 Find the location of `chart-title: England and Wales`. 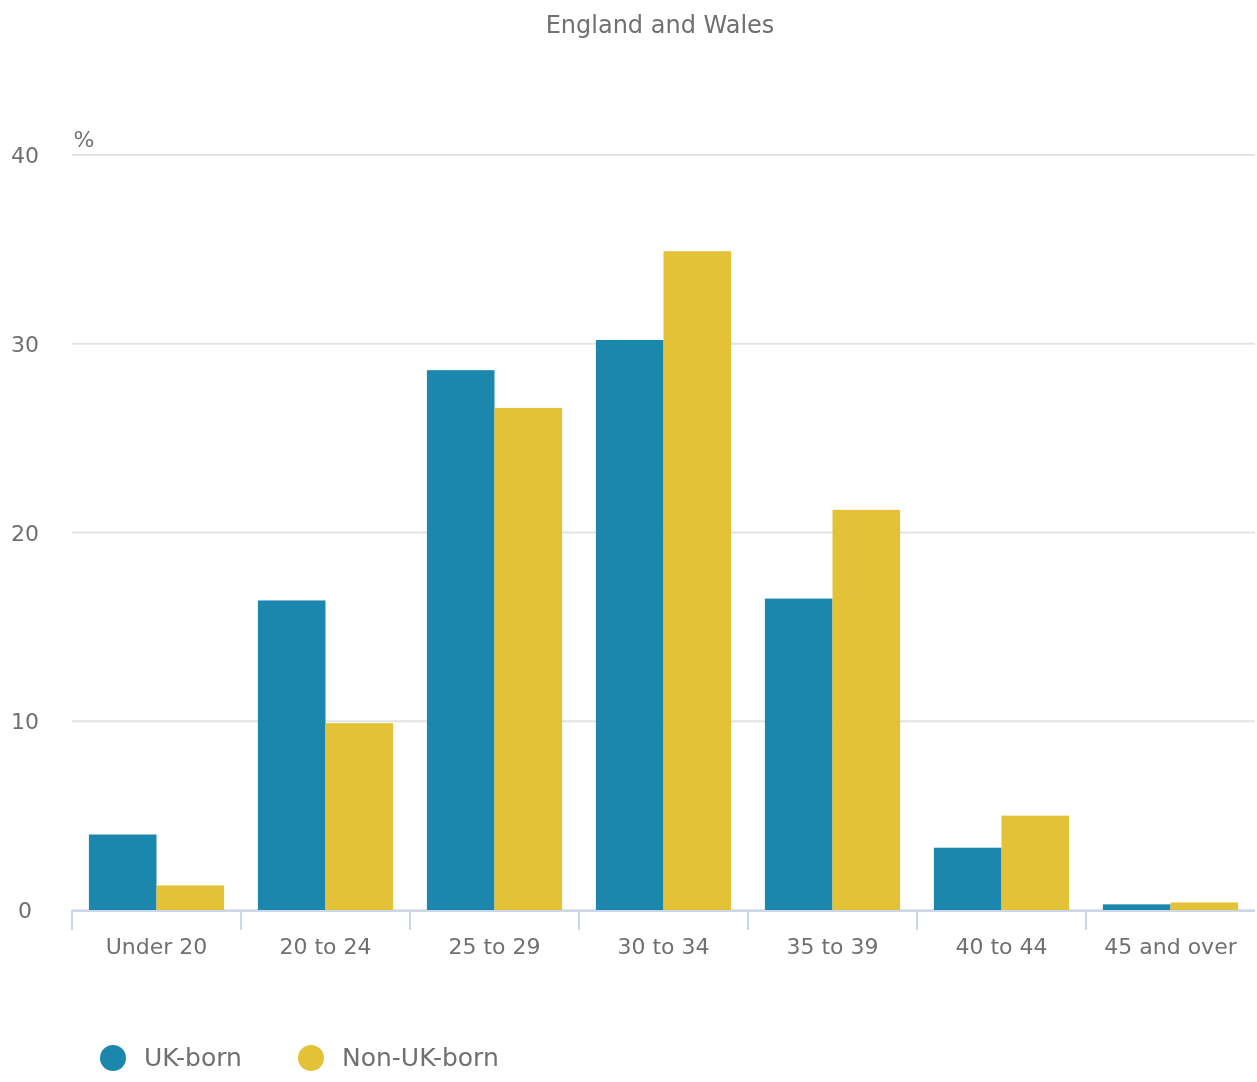

chart-title: England and Wales is located at coordinates (660, 25).